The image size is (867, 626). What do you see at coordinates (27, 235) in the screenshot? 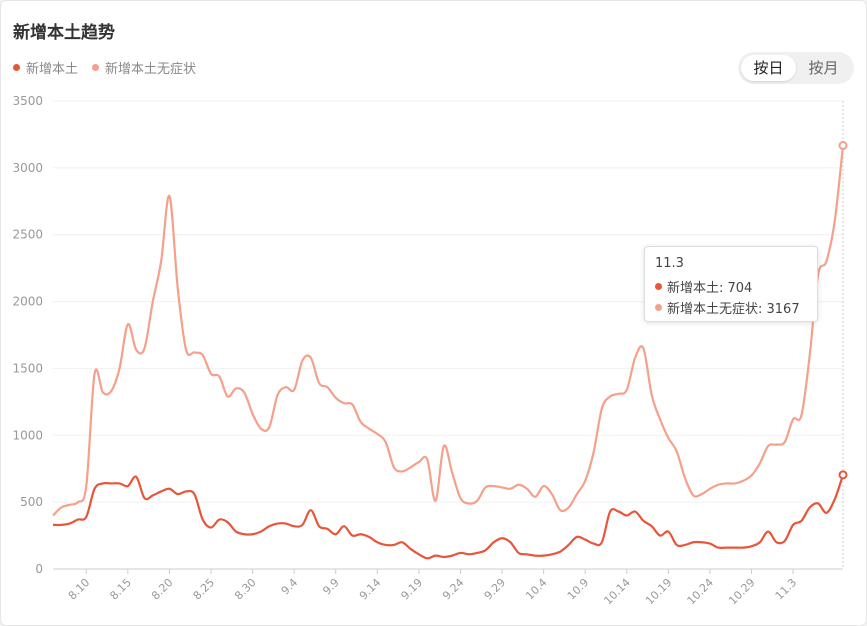
I see `y-tick-label: 2500` at bounding box center [27, 235].